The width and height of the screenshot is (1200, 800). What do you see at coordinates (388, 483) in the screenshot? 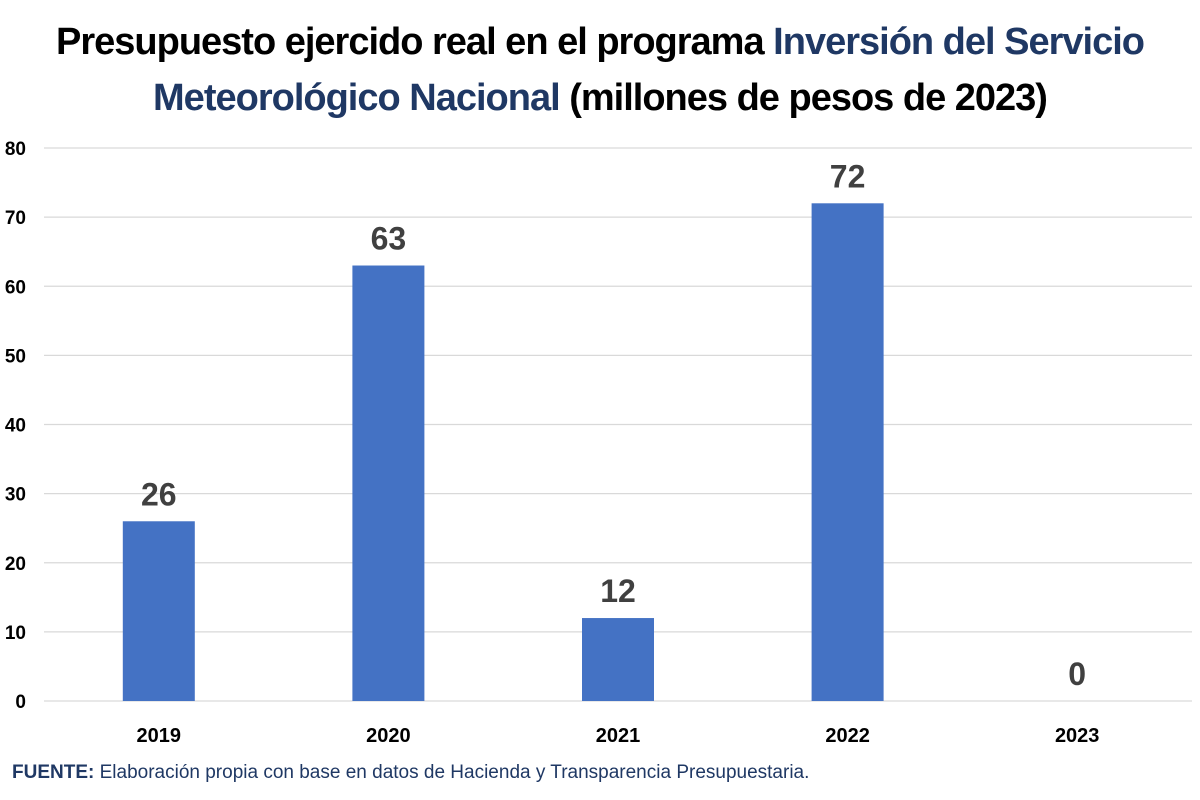
I see `bar-2020` at bounding box center [388, 483].